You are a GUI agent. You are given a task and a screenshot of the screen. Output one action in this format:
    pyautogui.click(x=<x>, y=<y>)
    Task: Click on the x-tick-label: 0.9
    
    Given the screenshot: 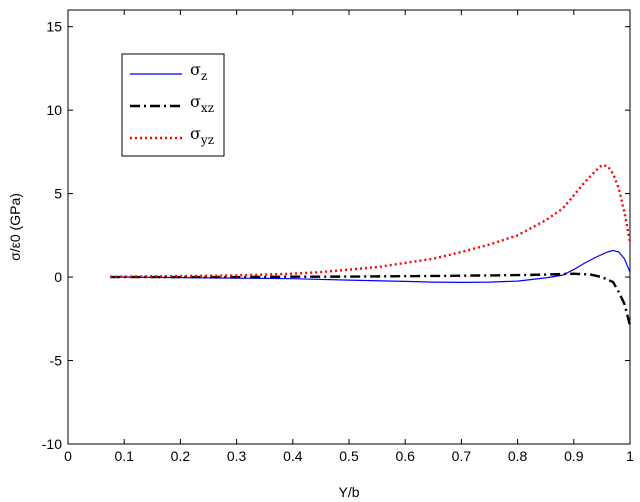 What is the action you would take?
    pyautogui.click(x=574, y=456)
    